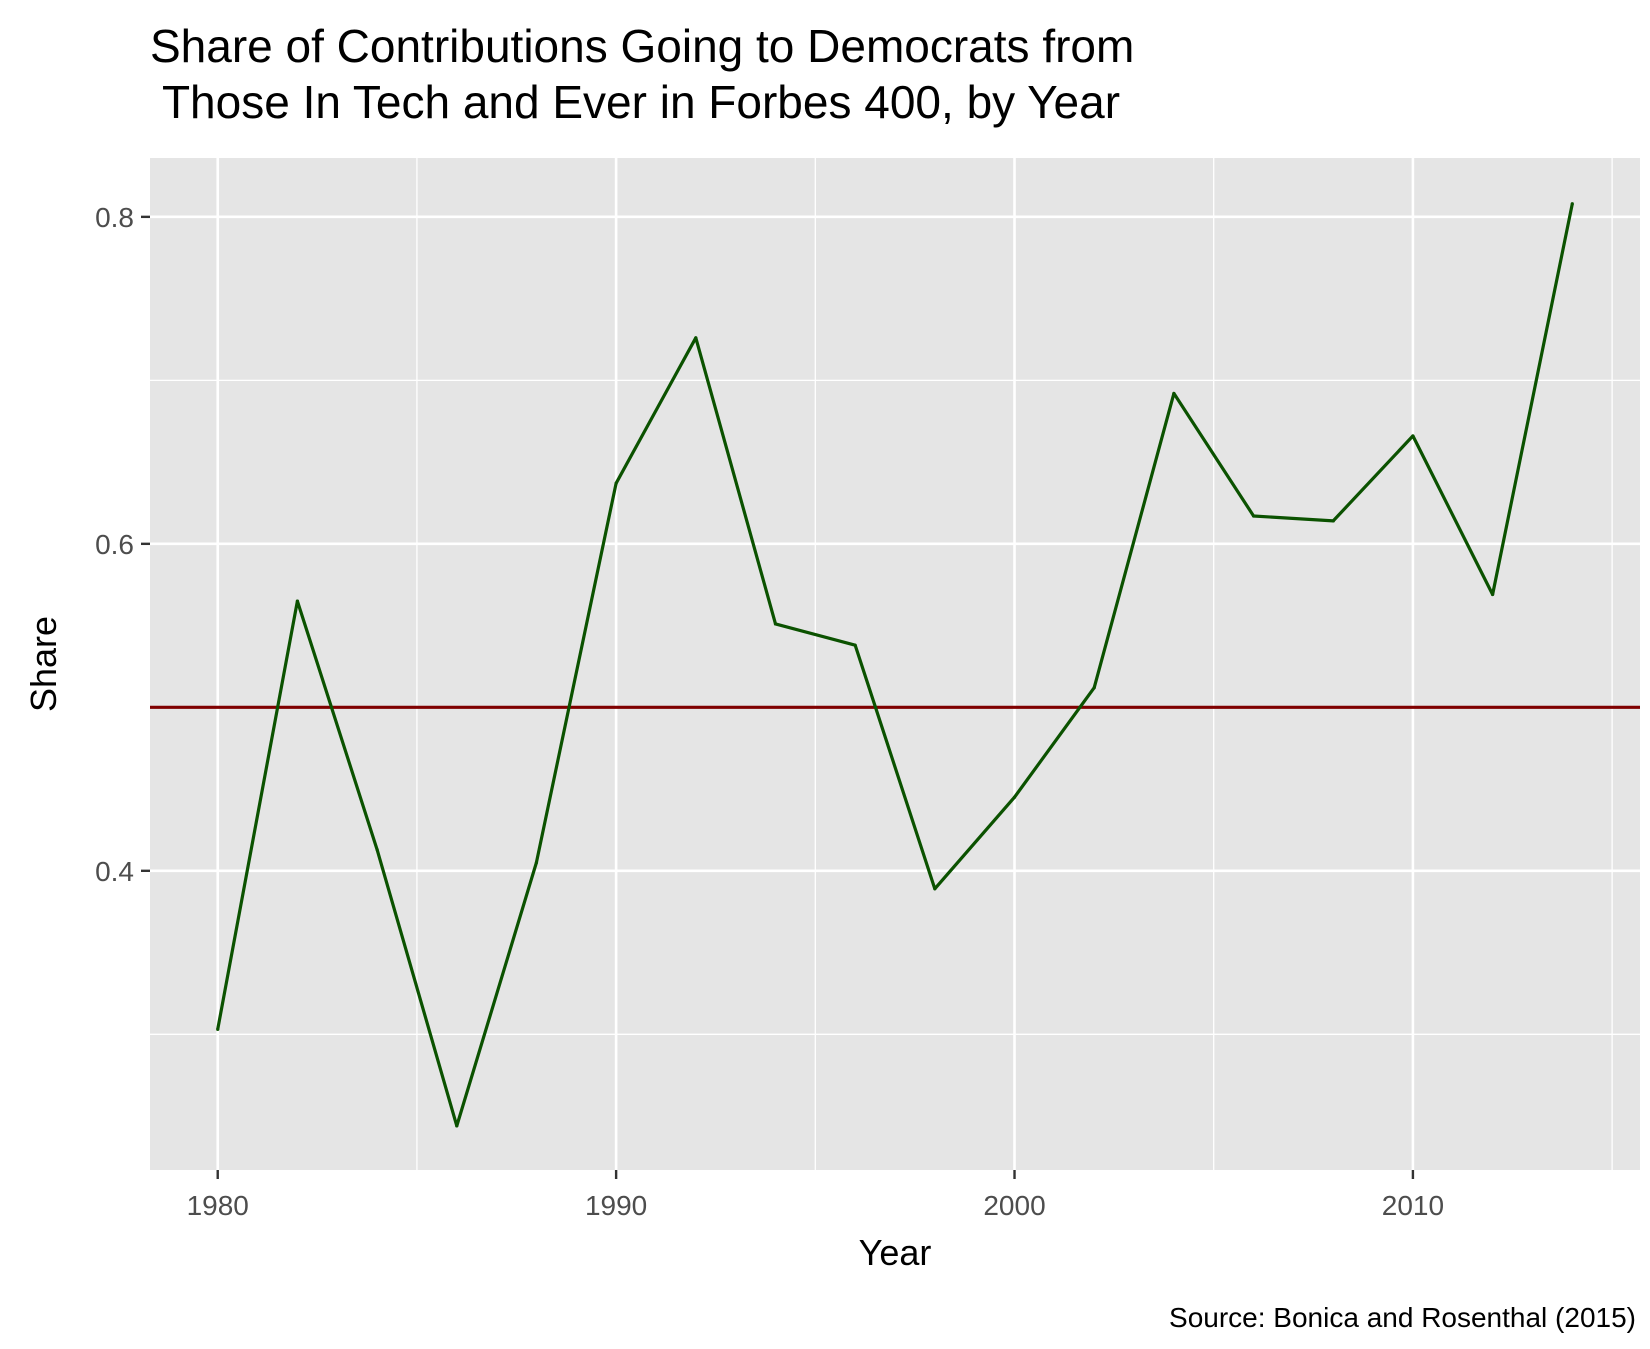 Image resolution: width=1650 pixels, height=1349 pixels. What do you see at coordinates (895, 1252) in the screenshot?
I see `x-axis-title: Year` at bounding box center [895, 1252].